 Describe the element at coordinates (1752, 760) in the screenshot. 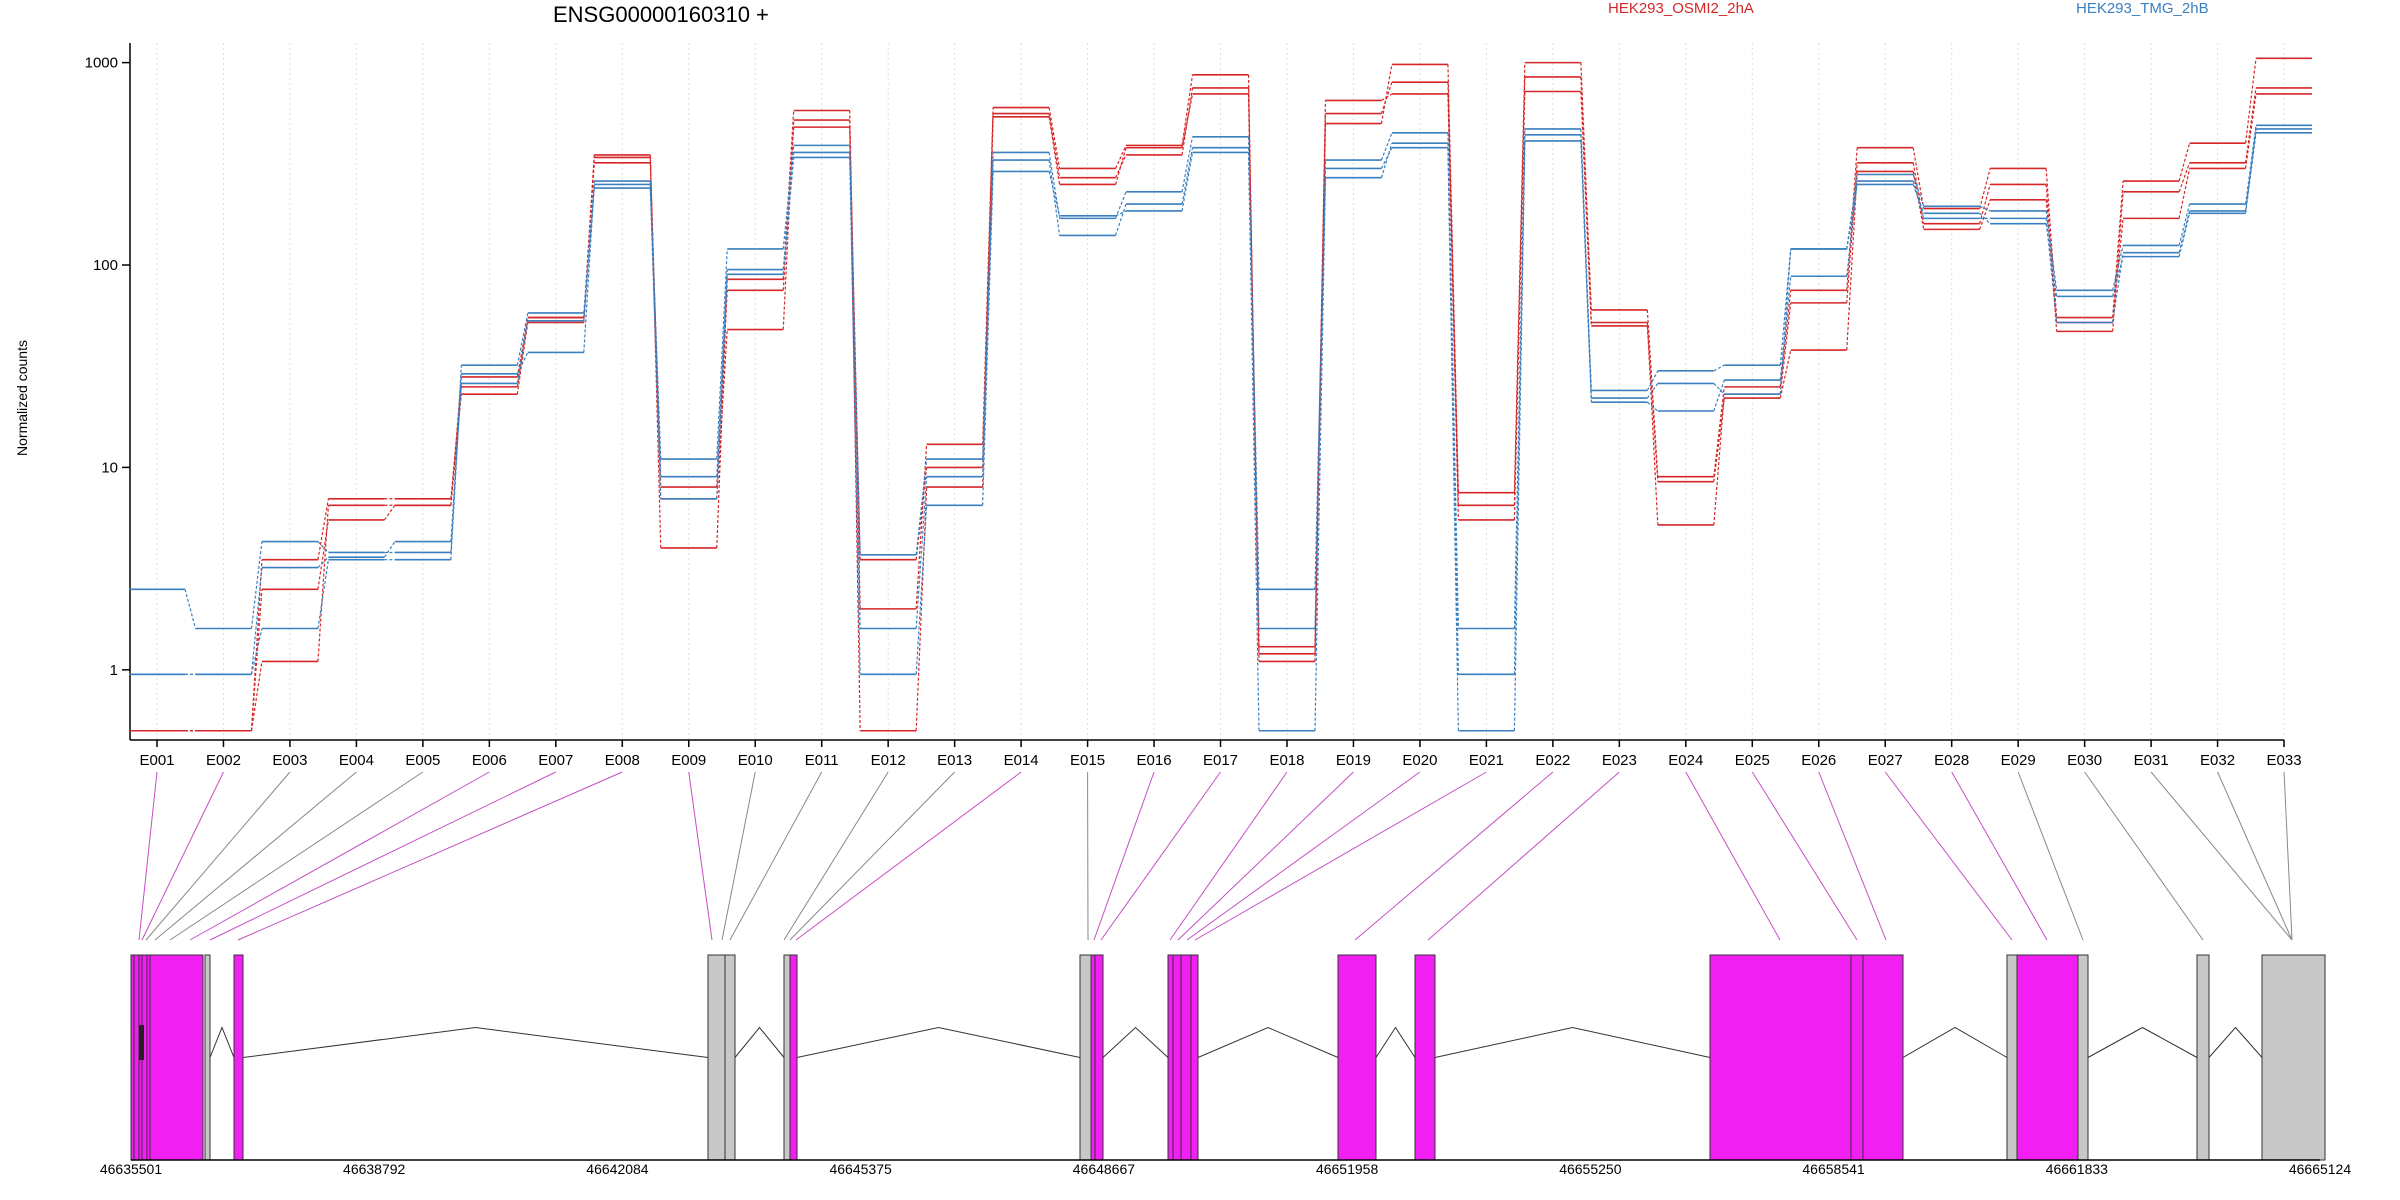

I see `x-tick-label: E025` at that location.